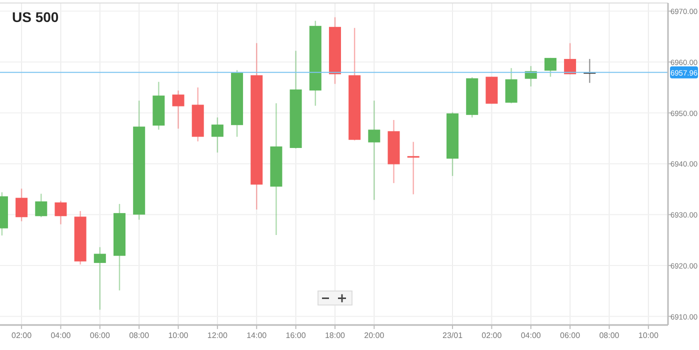 The height and width of the screenshot is (350, 699). I want to click on x-tick-label: 20:00, so click(374, 335).